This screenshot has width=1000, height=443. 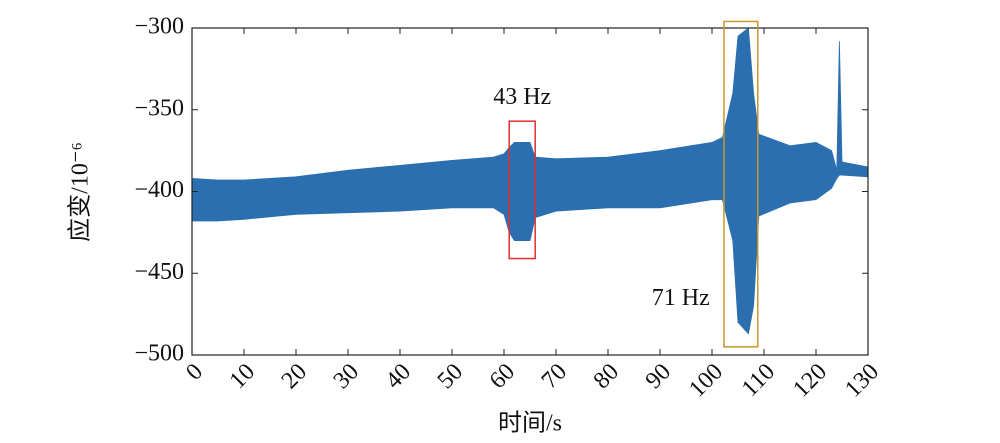 I want to click on x-tick-label: 120, so click(x=810, y=381).